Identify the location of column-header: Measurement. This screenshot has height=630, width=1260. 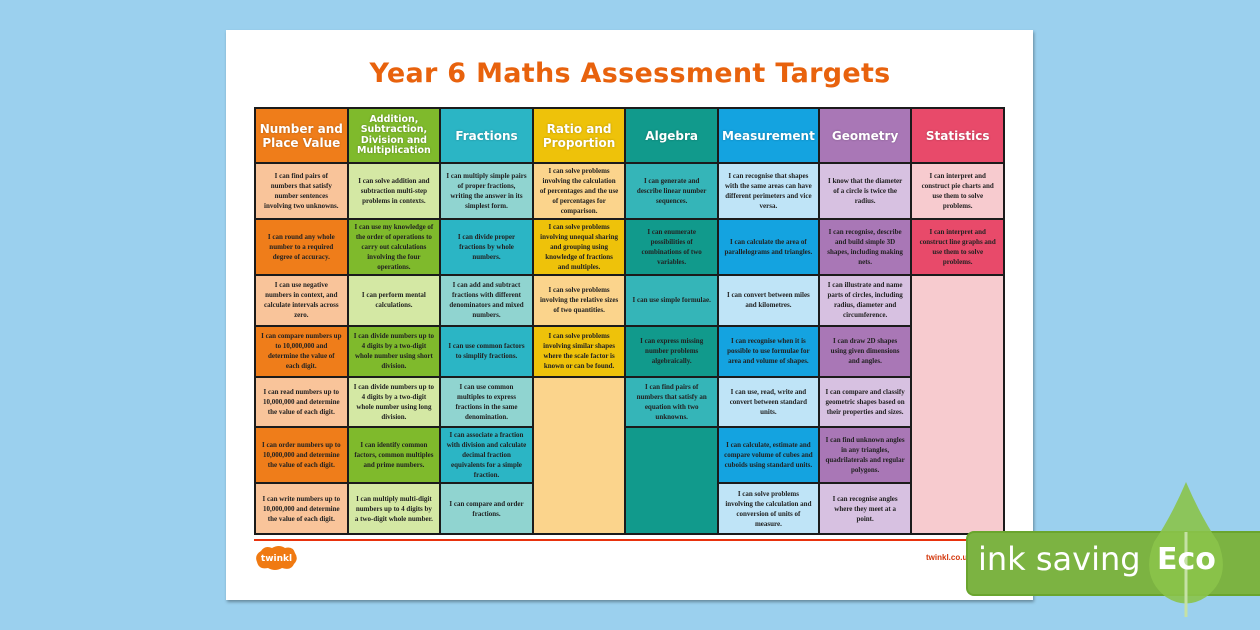
(768, 135).